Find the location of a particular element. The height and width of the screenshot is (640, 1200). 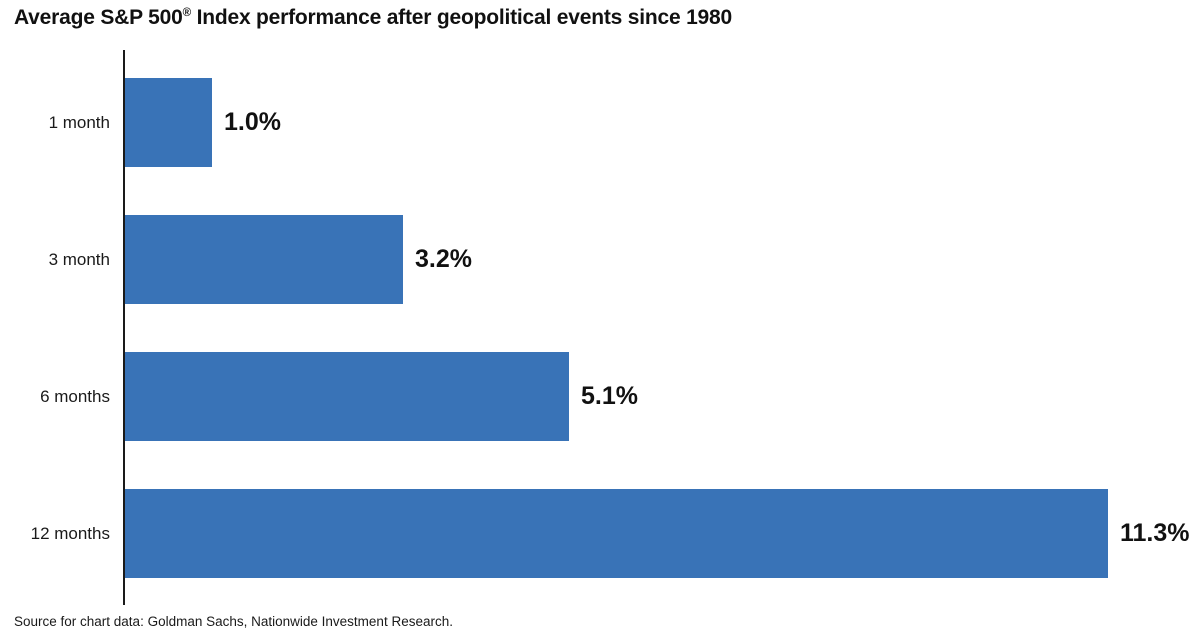

category-label: 3 month is located at coordinates (79, 259).